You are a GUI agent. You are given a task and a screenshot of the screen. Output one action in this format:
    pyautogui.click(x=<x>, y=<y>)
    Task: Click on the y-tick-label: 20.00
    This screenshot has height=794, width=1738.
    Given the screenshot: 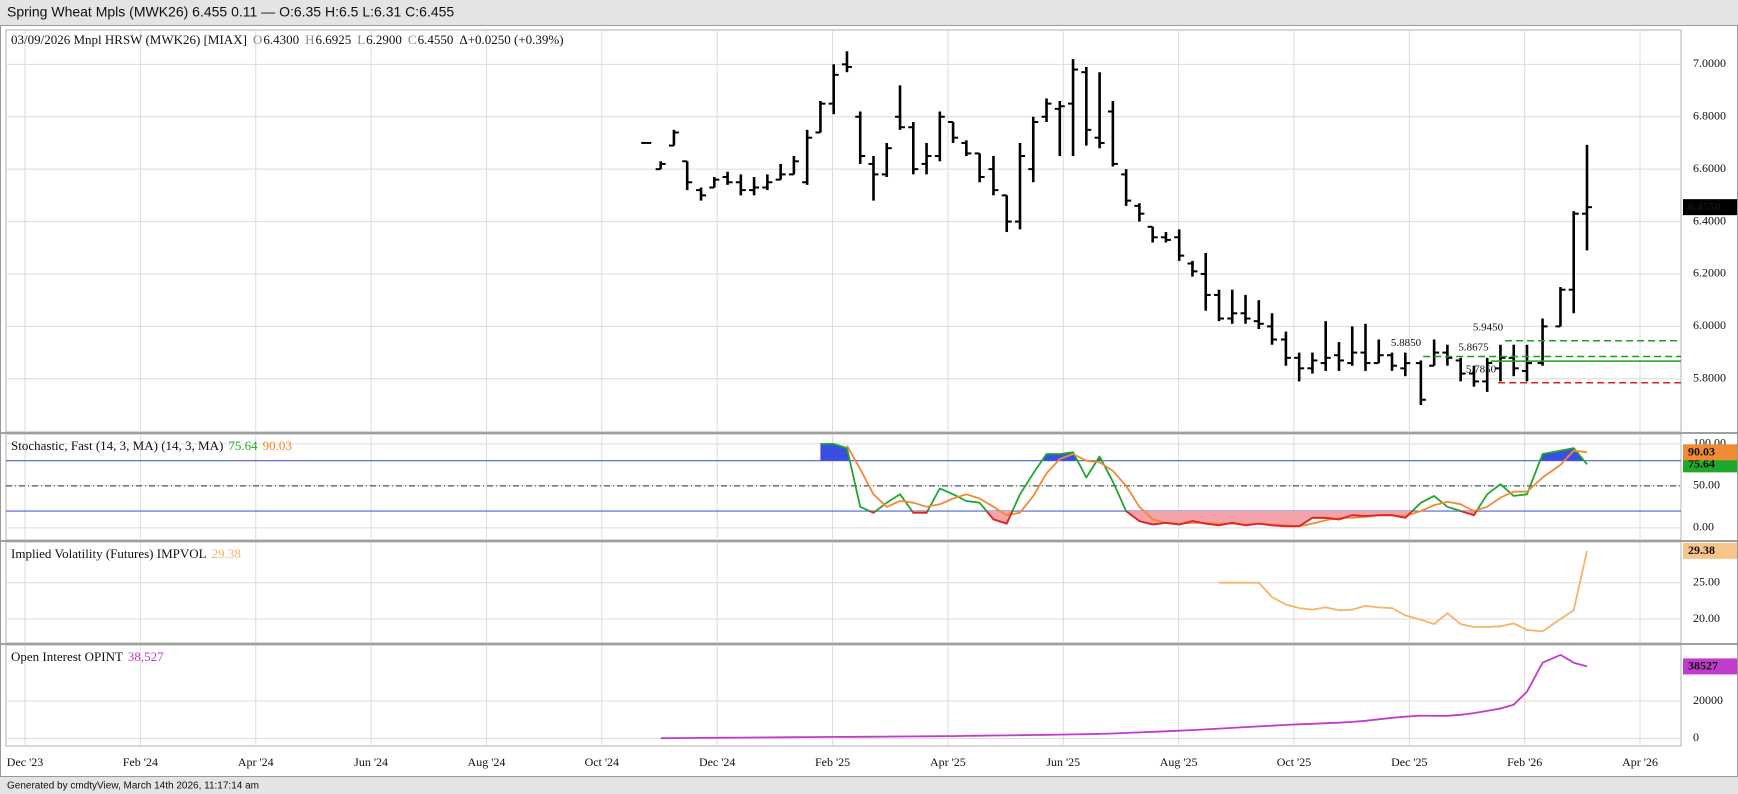 What is the action you would take?
    pyautogui.click(x=1706, y=618)
    